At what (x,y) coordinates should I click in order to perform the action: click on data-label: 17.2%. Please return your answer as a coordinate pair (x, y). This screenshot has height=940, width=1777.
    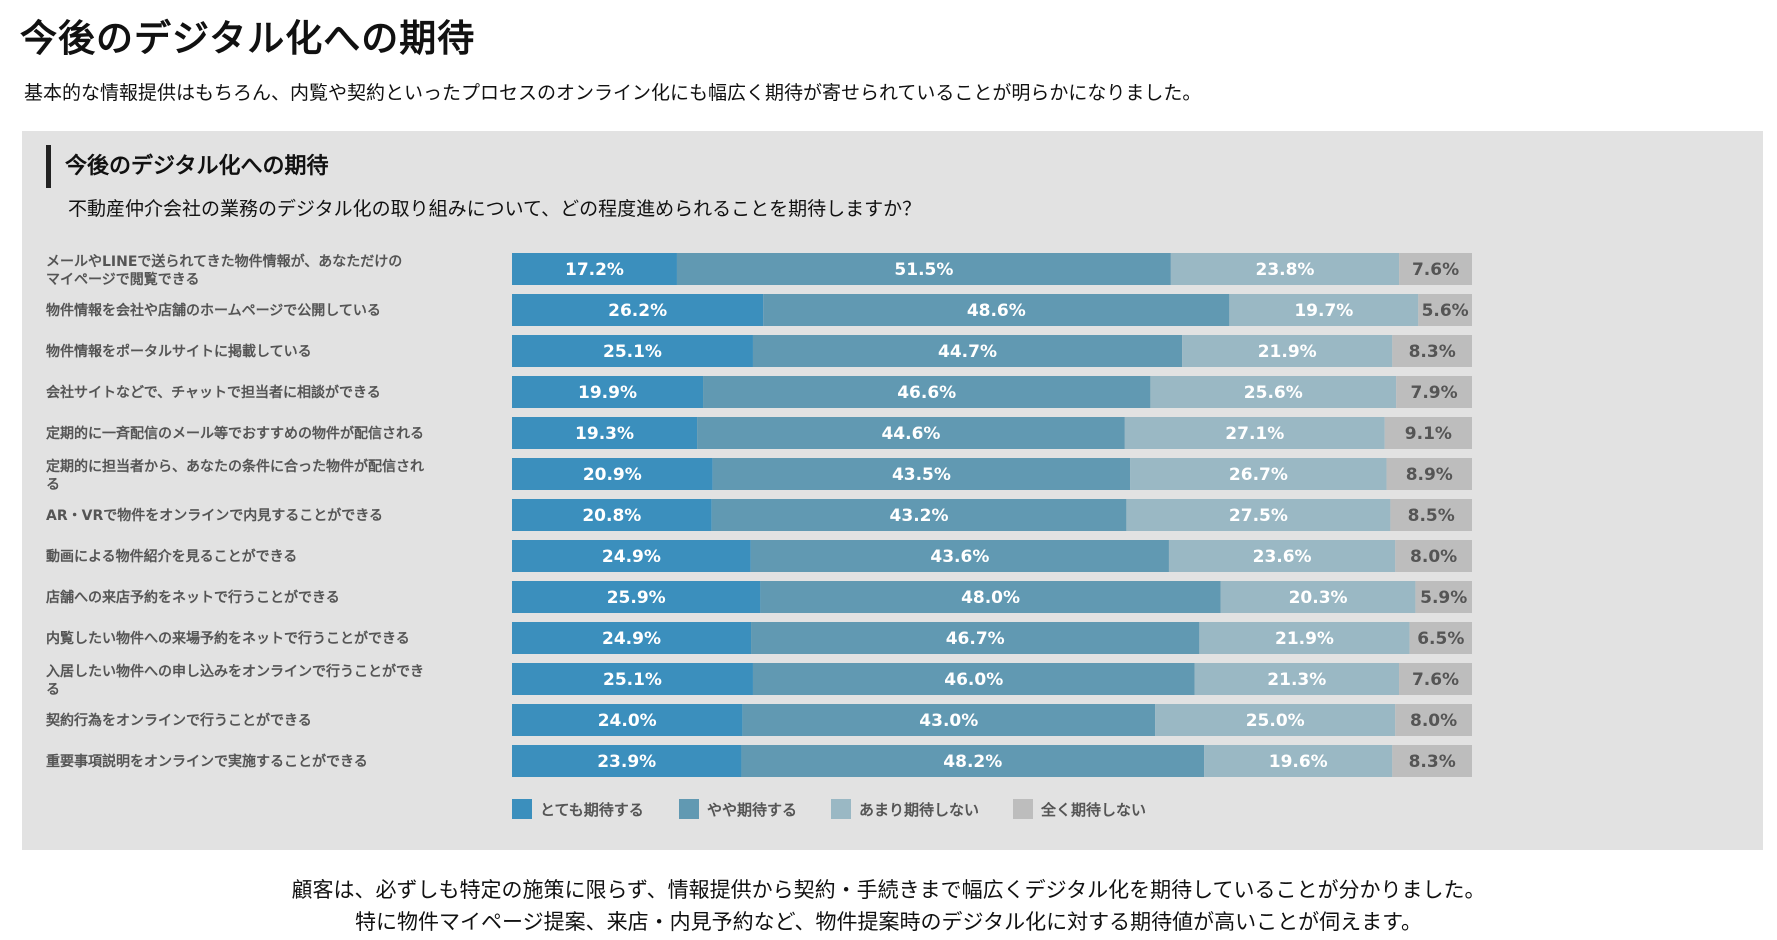
    Looking at the image, I should click on (594, 270).